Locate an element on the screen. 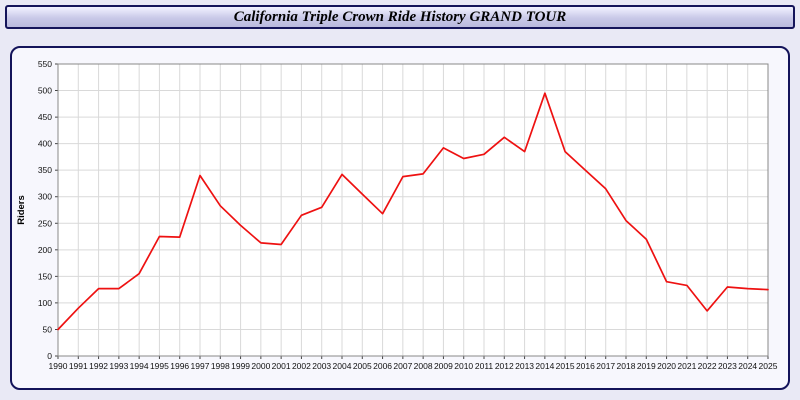  svg-text: 1996 is located at coordinates (179, 366).